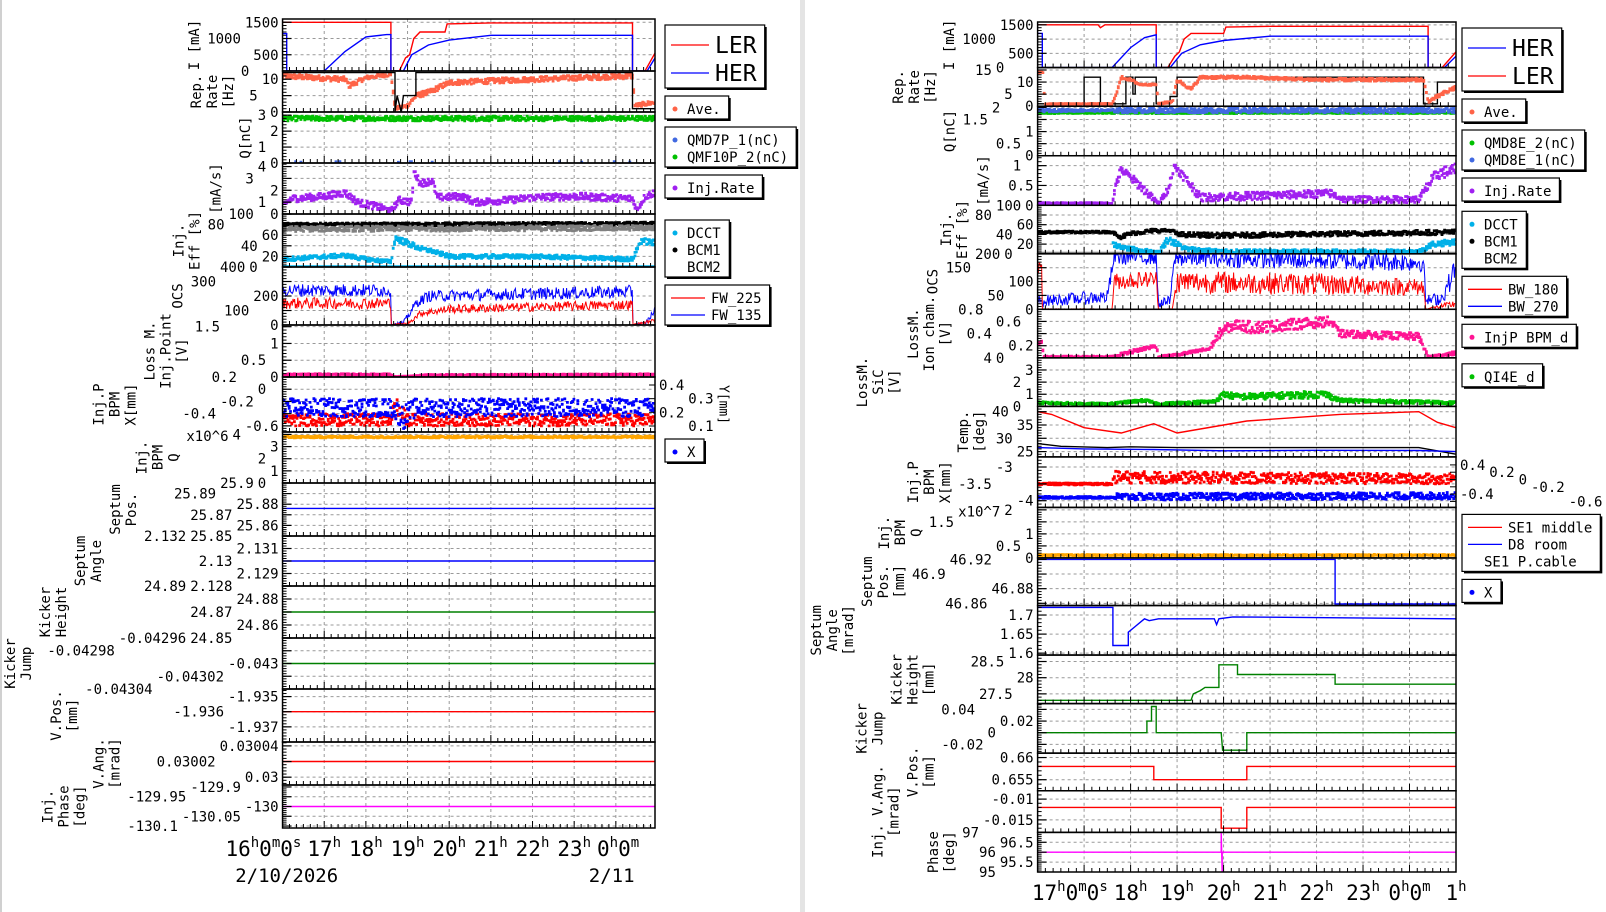 The image size is (1606, 912). Describe the element at coordinates (970, 833) in the screenshot. I see `y-tick-label: 97` at that location.